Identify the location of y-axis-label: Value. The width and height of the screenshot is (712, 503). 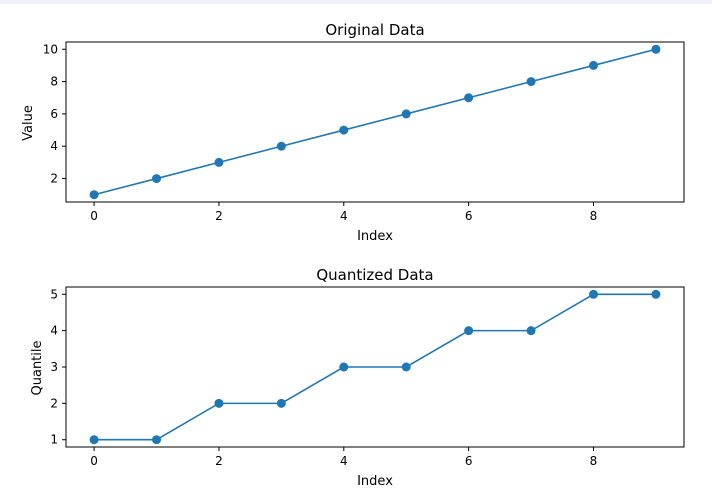
(28, 123).